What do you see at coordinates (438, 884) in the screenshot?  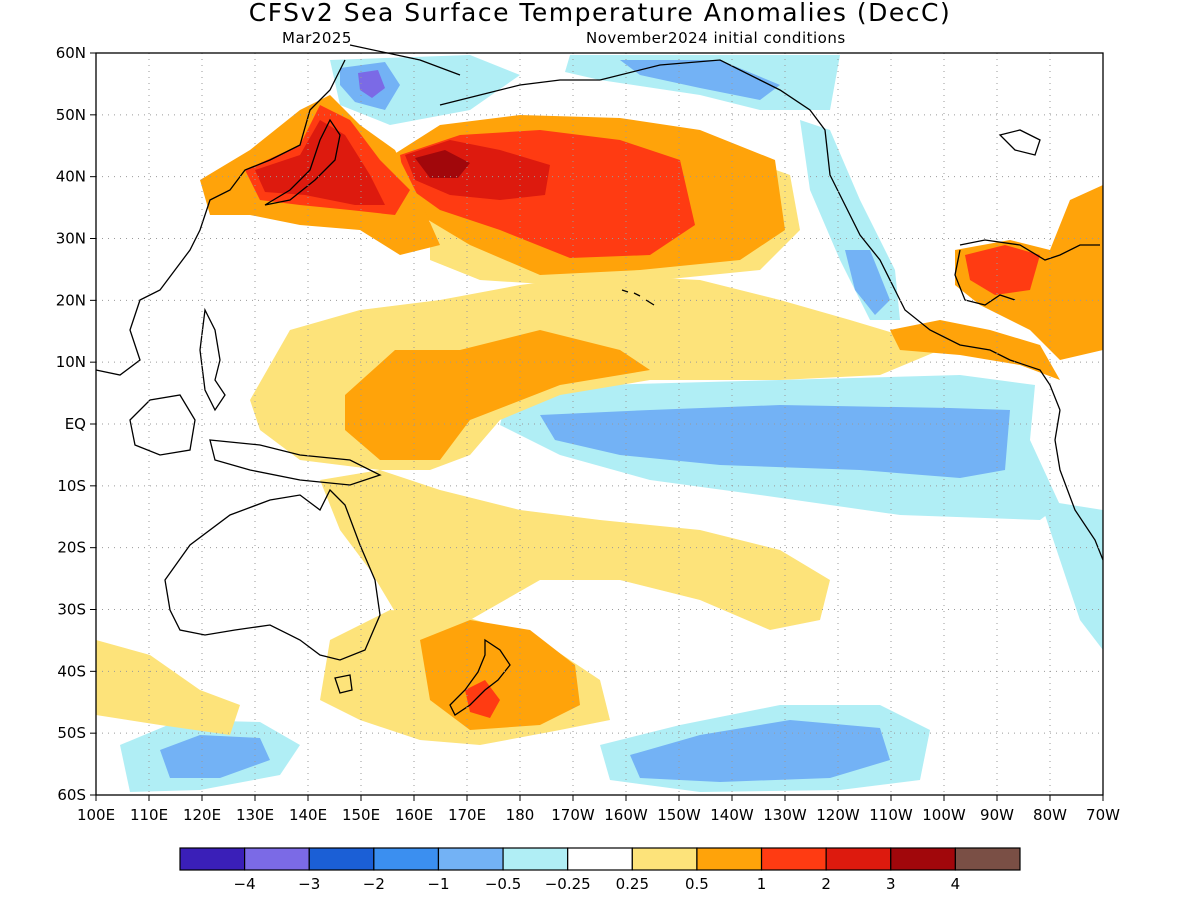 I see `legend-label: −1` at bounding box center [438, 884].